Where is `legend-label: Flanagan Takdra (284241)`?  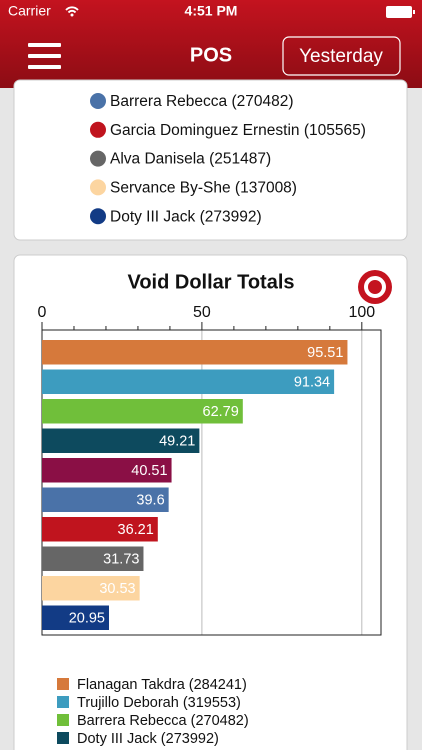
legend-label: Flanagan Takdra (284241) is located at coordinates (162, 685).